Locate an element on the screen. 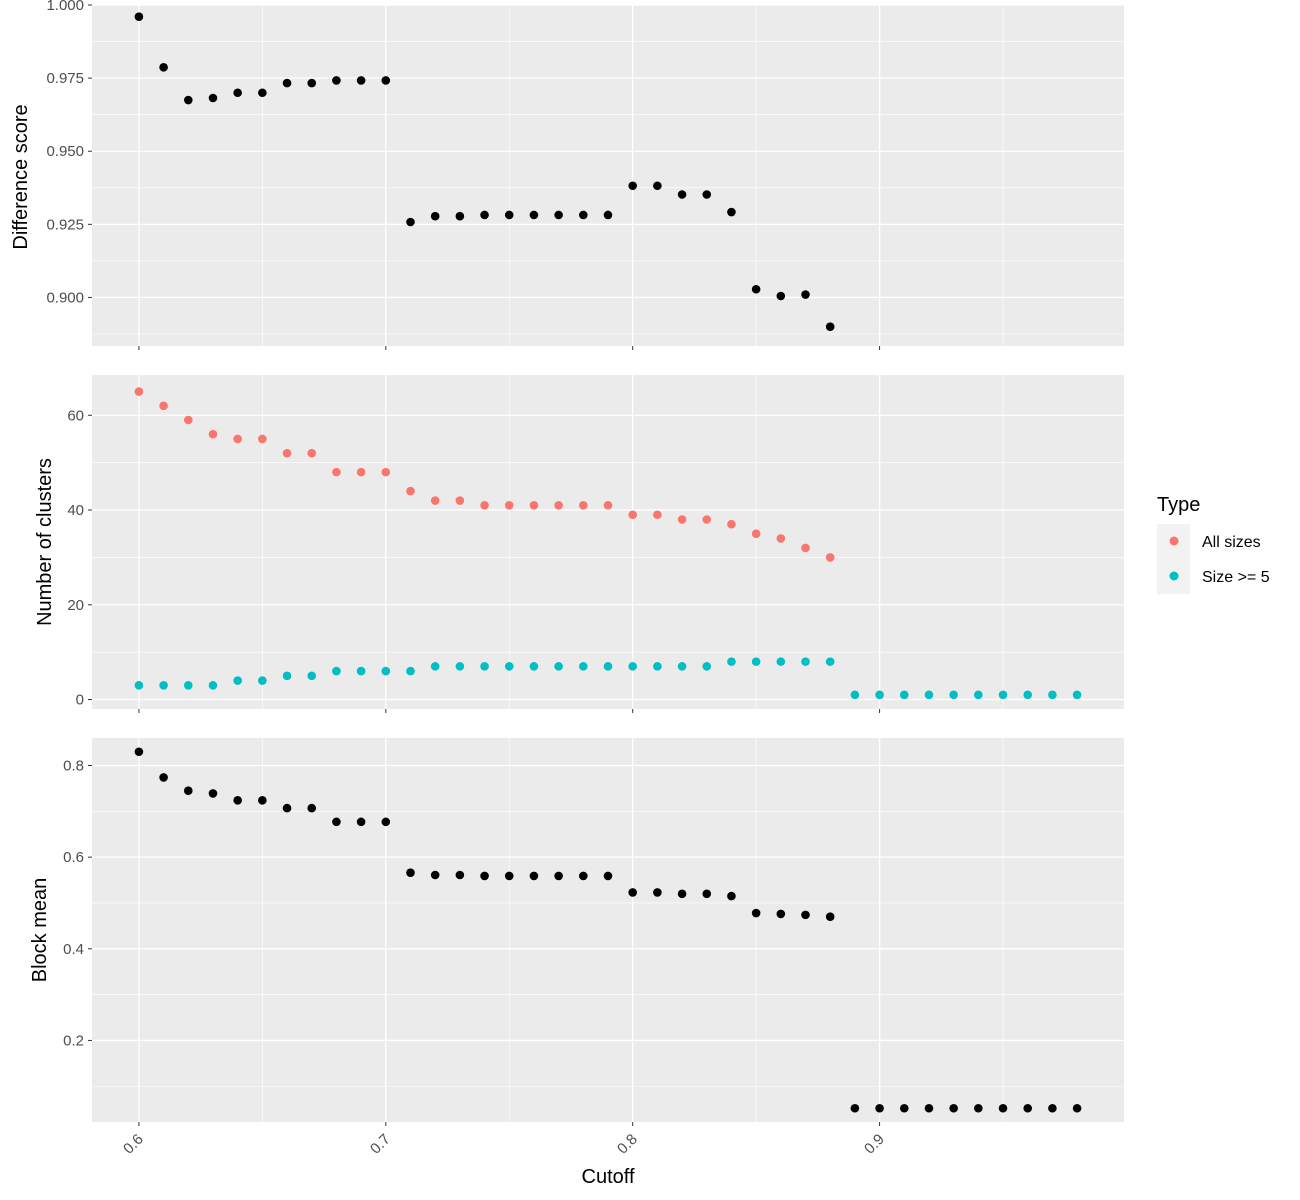 Image resolution: width=1300 pixels, height=1200 pixels. x-tick-label: 0.6 is located at coordinates (133, 1144).